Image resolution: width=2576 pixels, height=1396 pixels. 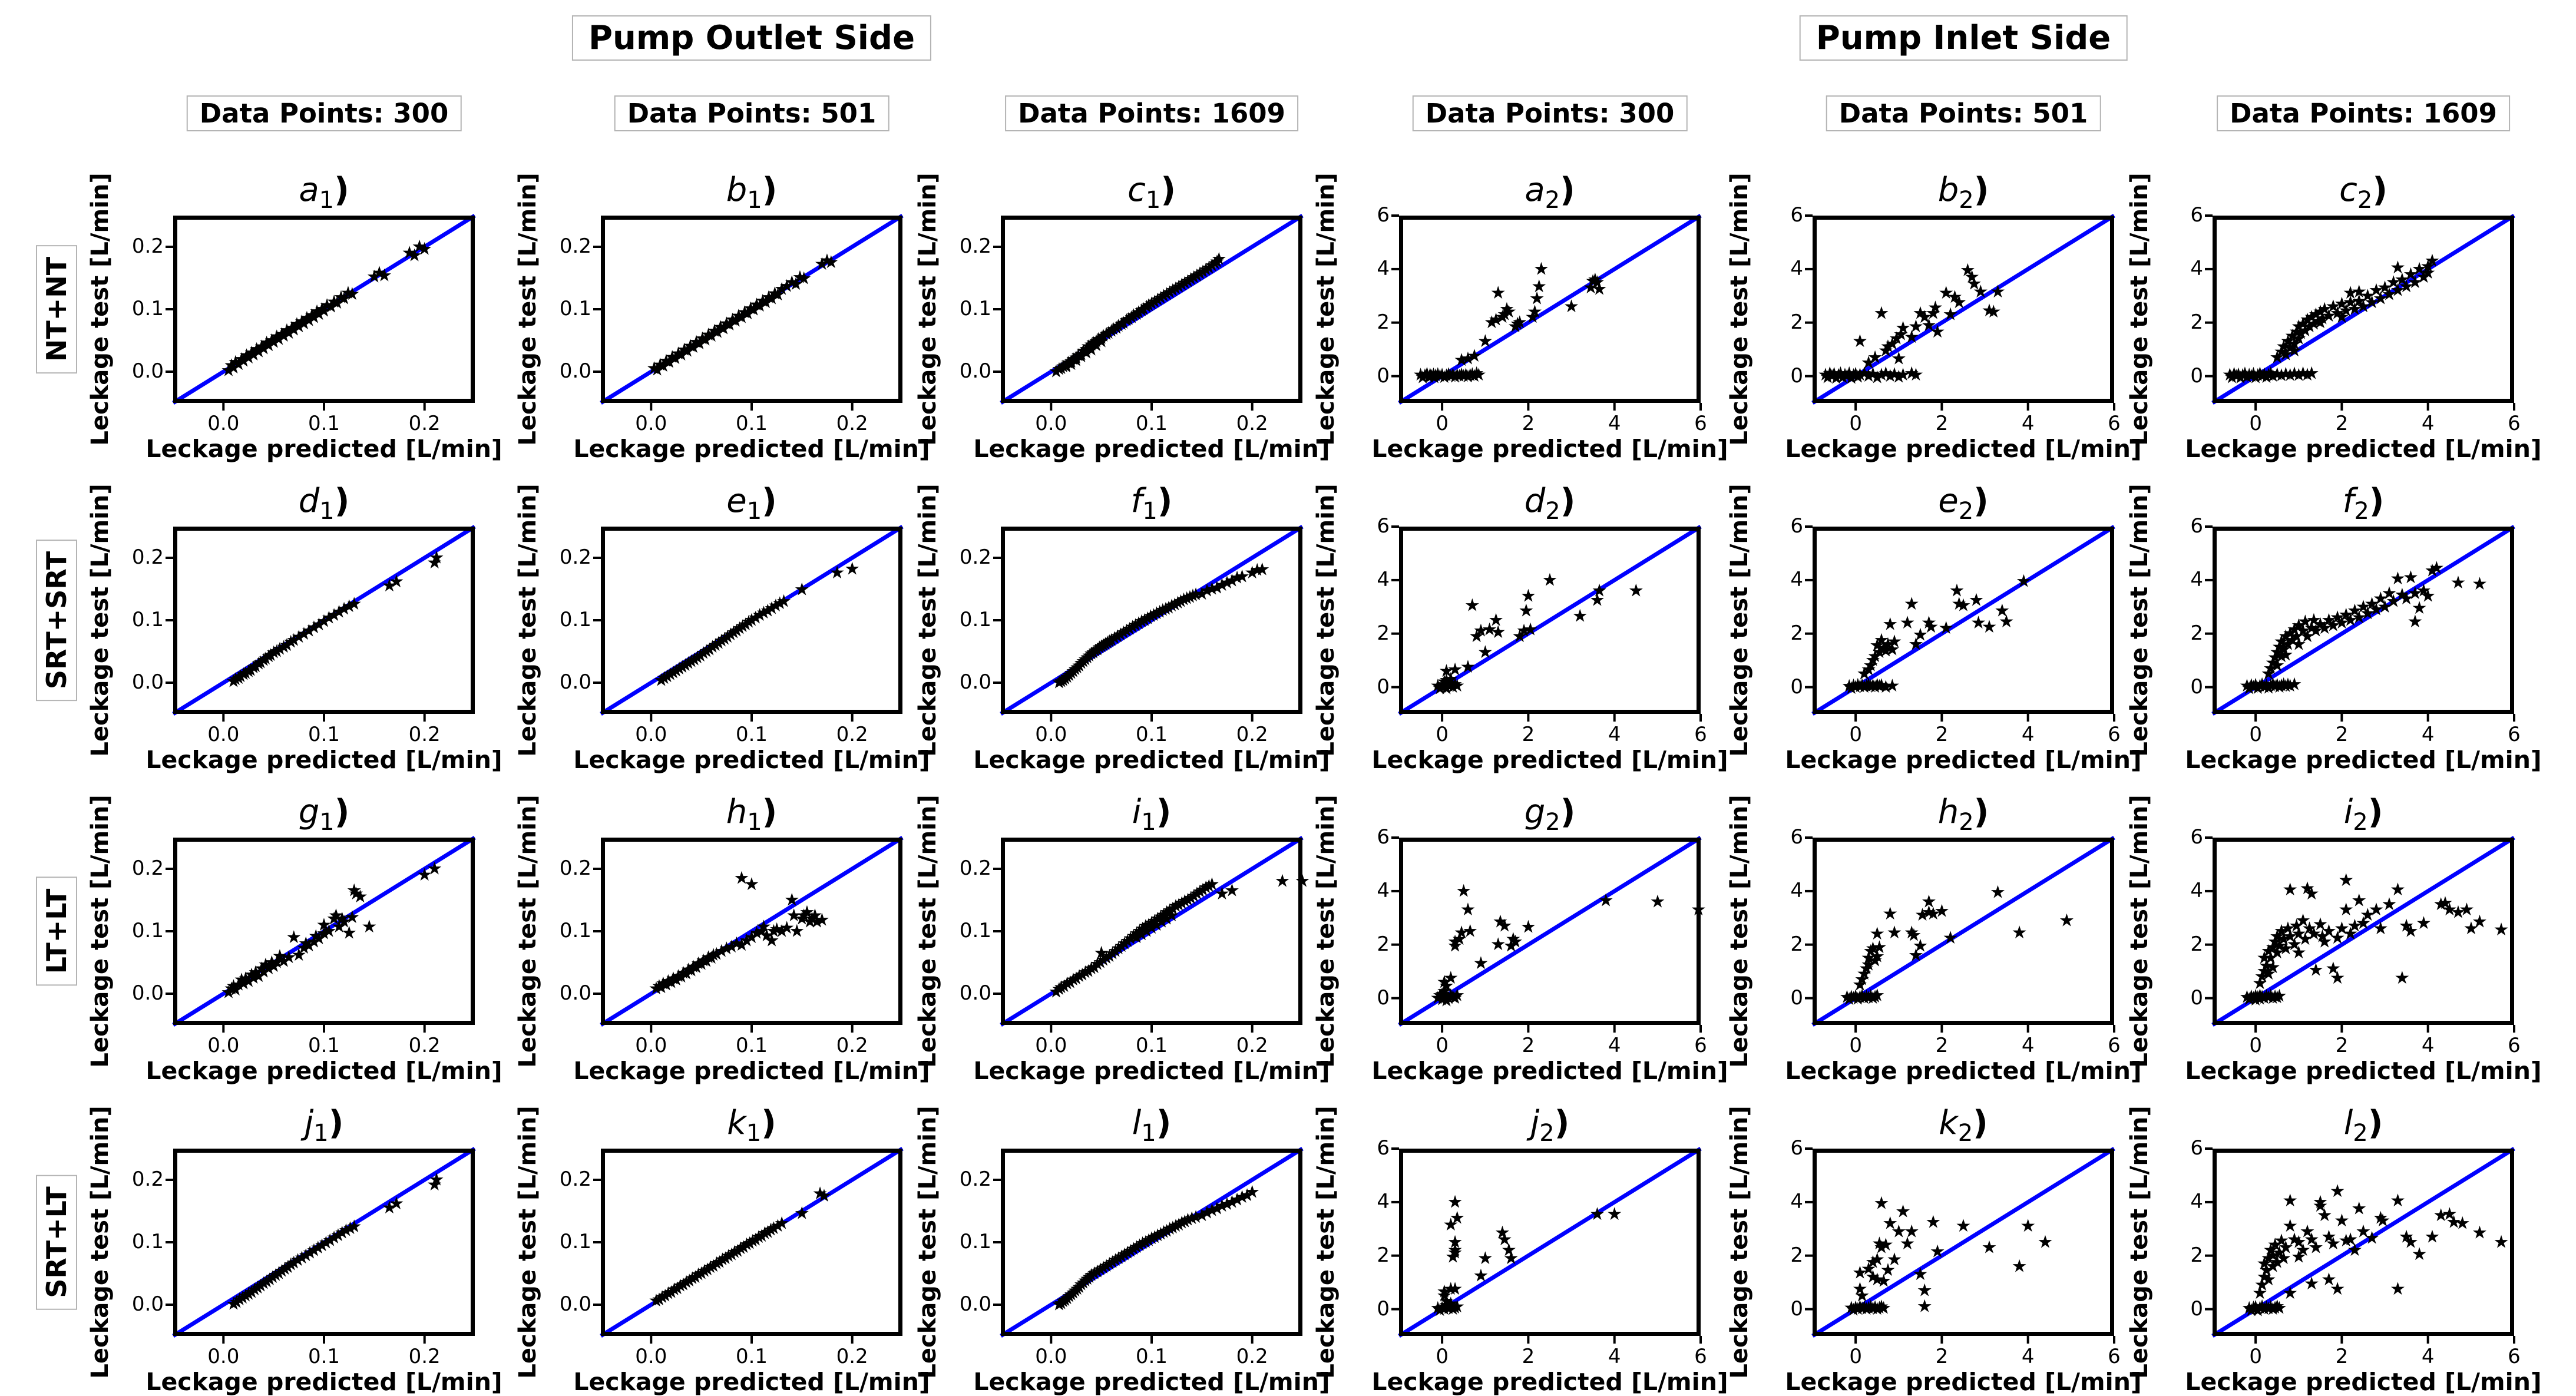 I want to click on panel-k2-ylabel: Leckage test [L/min], so click(x=1739, y=1242).